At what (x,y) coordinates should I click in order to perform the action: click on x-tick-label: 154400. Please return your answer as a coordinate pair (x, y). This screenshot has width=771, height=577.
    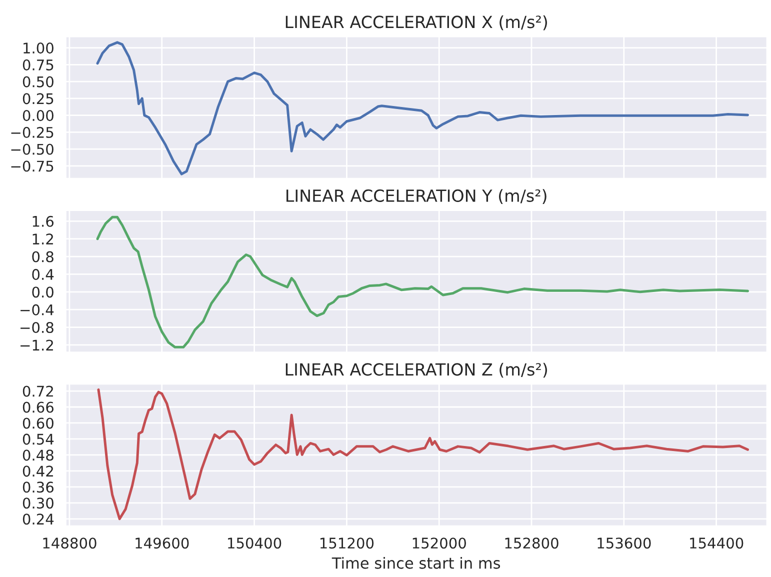
    Looking at the image, I should click on (717, 543).